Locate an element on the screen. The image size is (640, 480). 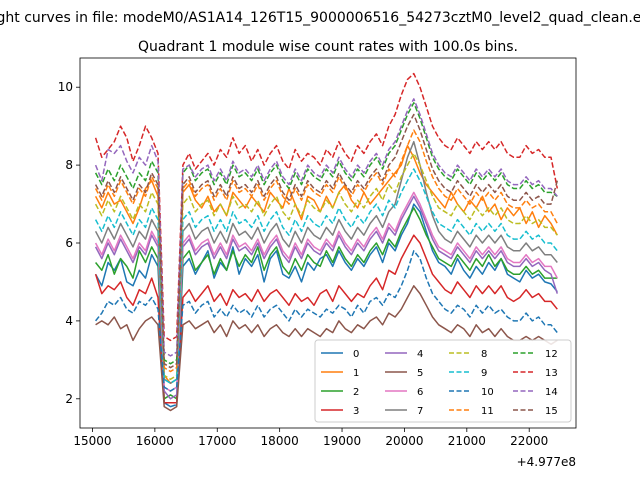
legend-label-15: 15 is located at coordinates (551, 411).